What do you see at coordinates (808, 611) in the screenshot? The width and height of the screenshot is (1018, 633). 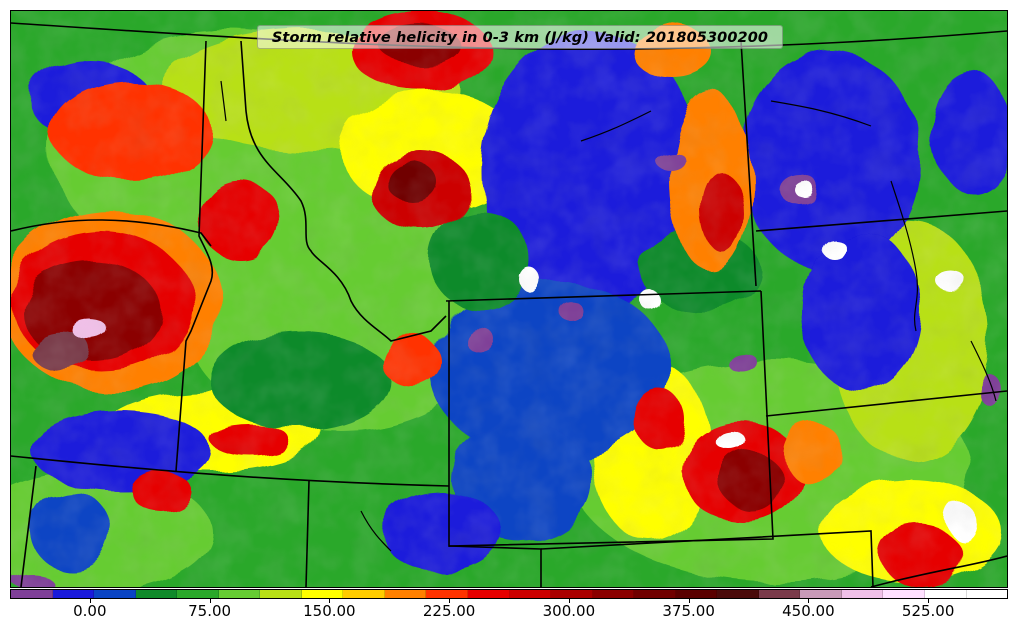 I see `colorbar-tick-label: 450.00` at bounding box center [808, 611].